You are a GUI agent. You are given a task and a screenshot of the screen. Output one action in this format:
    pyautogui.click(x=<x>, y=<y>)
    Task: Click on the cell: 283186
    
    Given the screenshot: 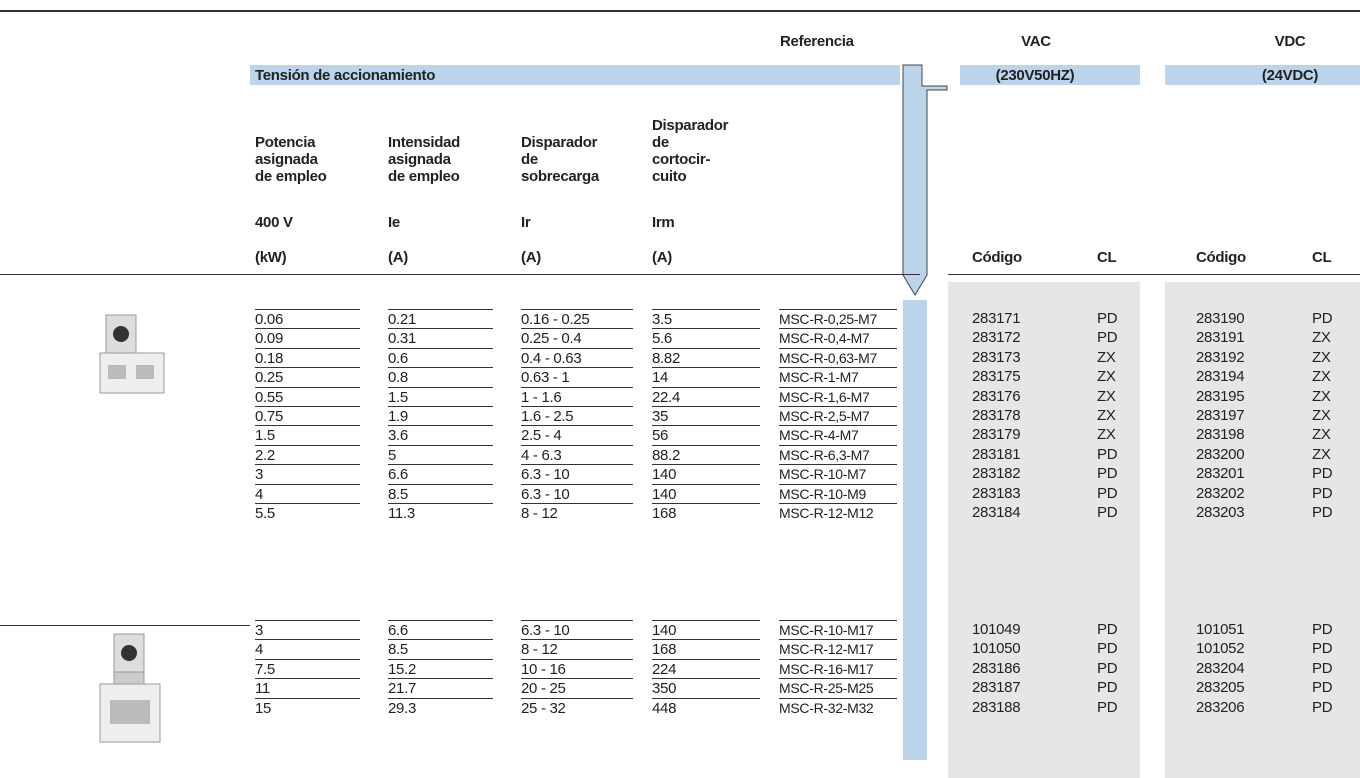 What is the action you would take?
    pyautogui.click(x=996, y=668)
    